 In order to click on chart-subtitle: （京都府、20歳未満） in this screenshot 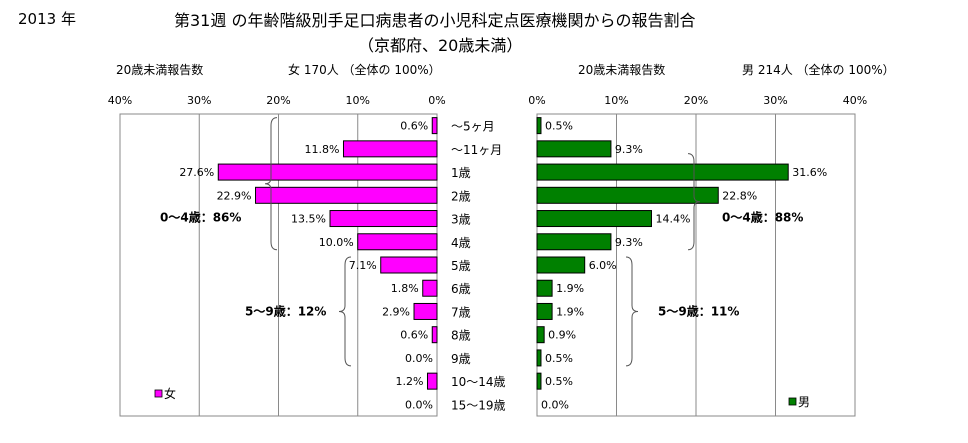, I will do `click(440, 45)`.